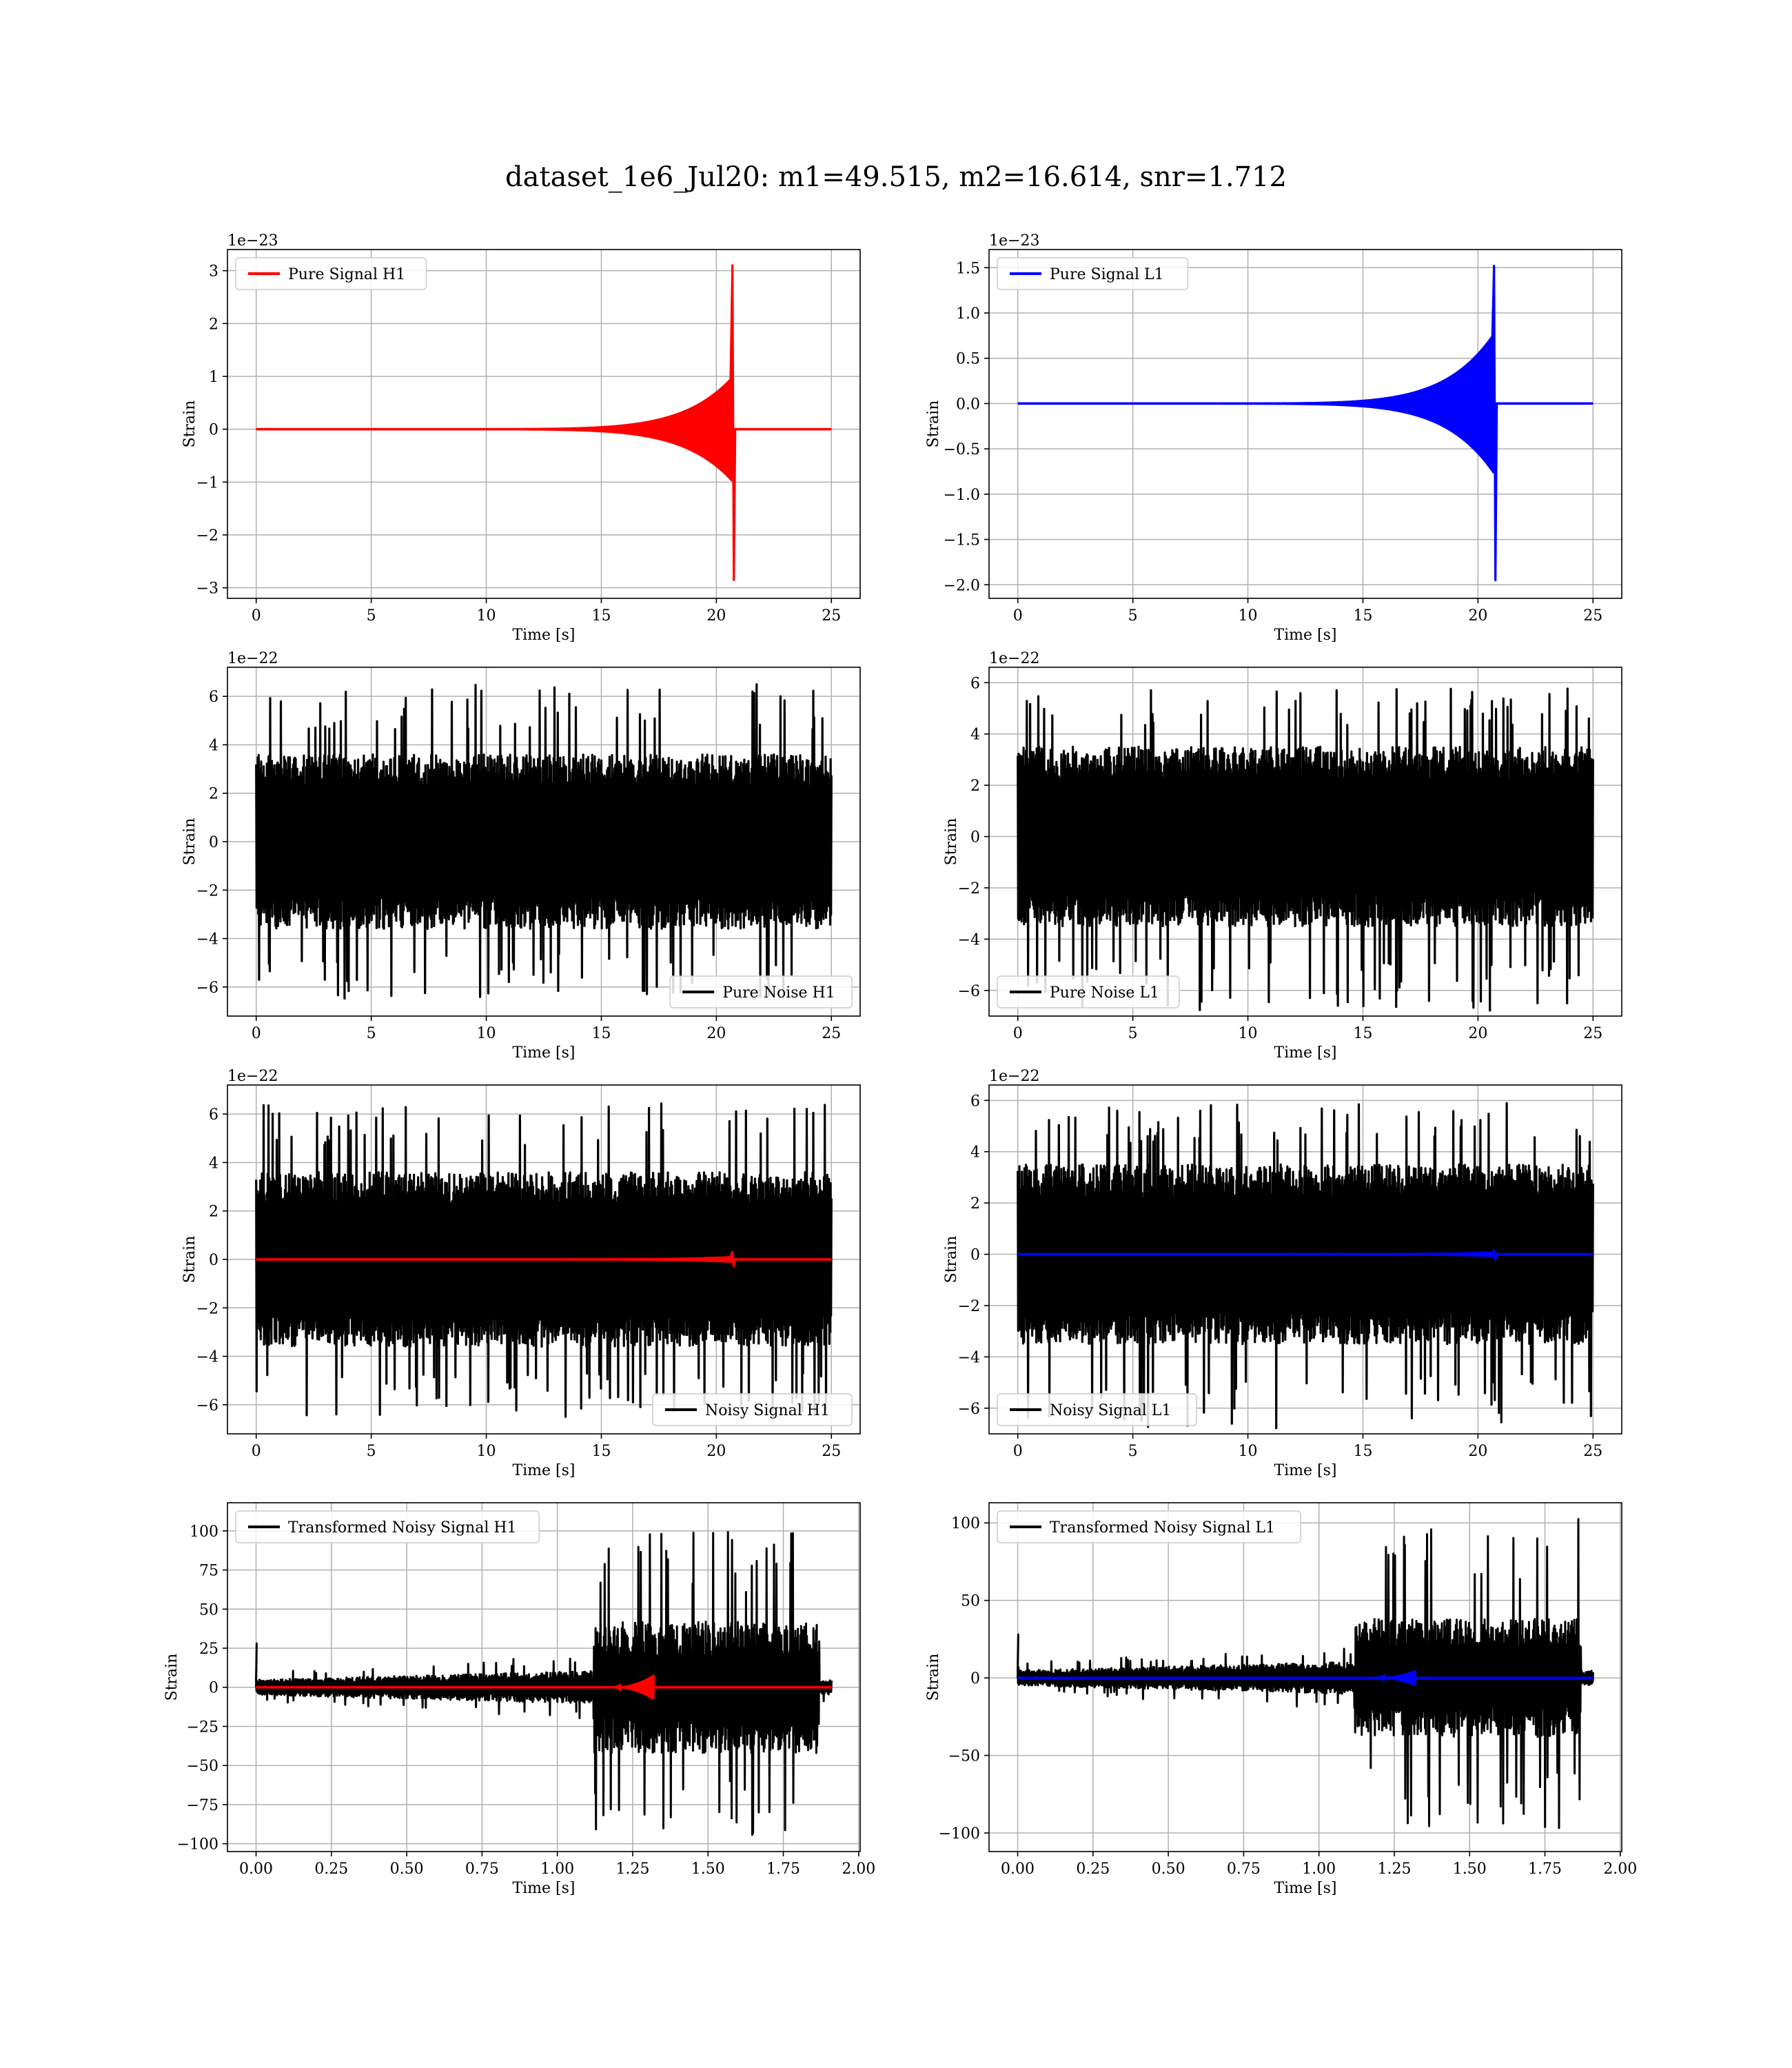 Image resolution: width=1792 pixels, height=2068 pixels. What do you see at coordinates (331, 273) in the screenshot?
I see `pure-signal-h1-legend: Pure Signal H1` at bounding box center [331, 273].